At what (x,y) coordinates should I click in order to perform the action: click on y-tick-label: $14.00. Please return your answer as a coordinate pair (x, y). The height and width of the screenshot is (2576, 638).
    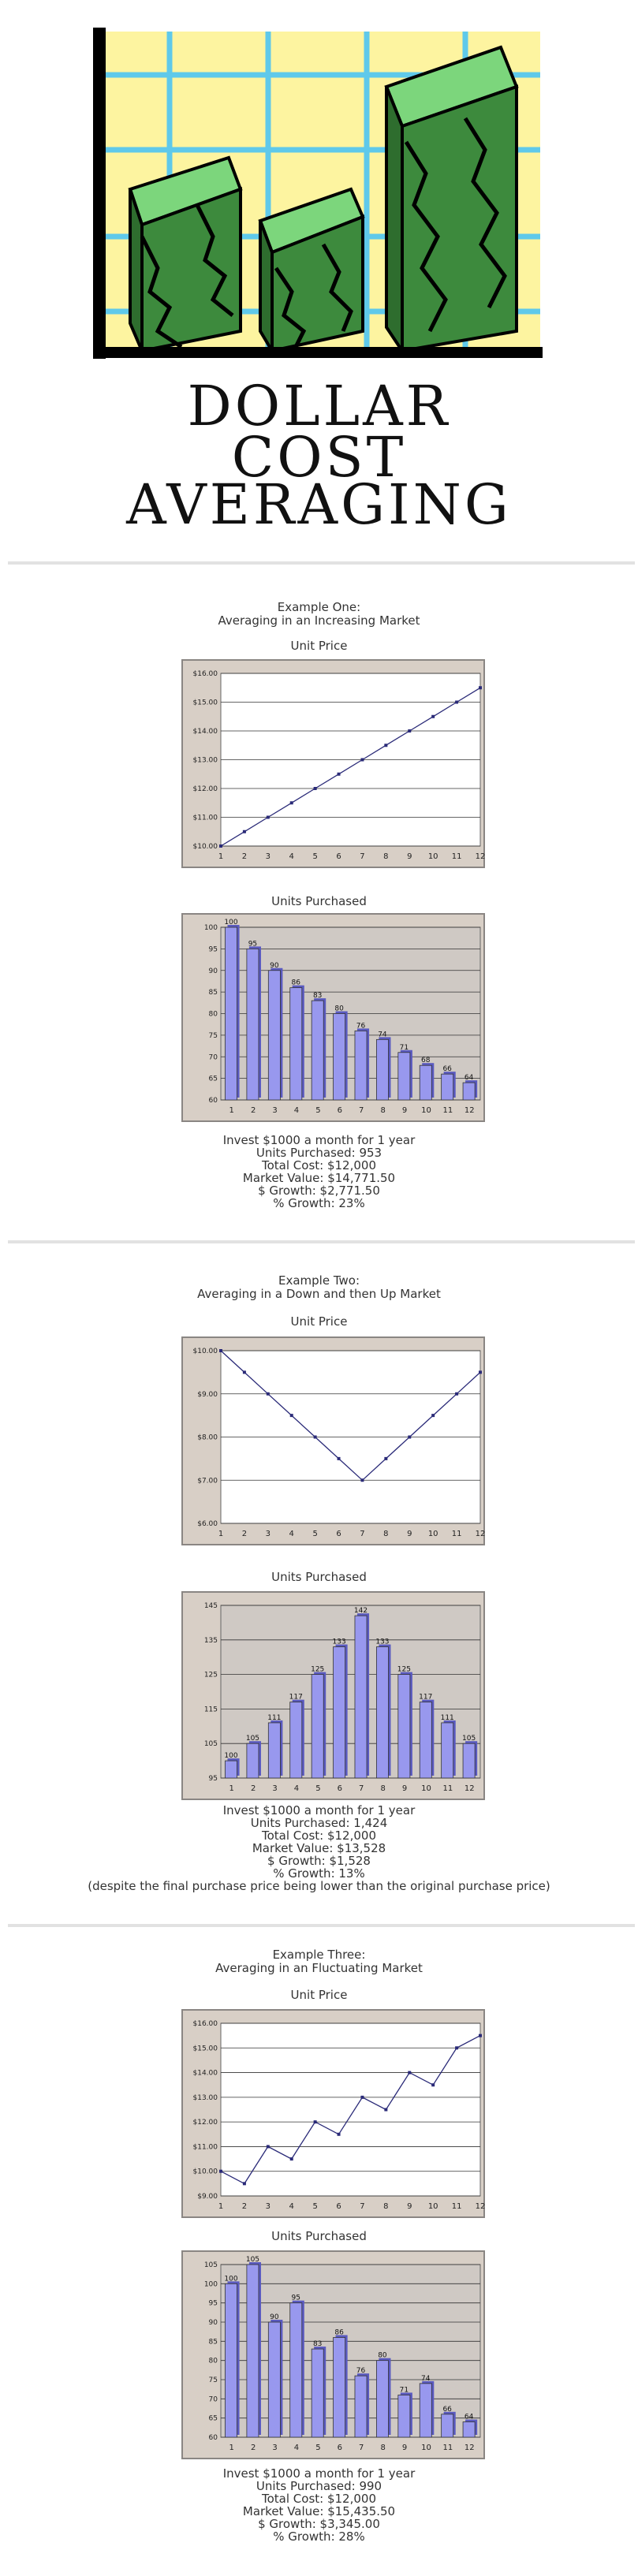
    Looking at the image, I should click on (205, 2074).